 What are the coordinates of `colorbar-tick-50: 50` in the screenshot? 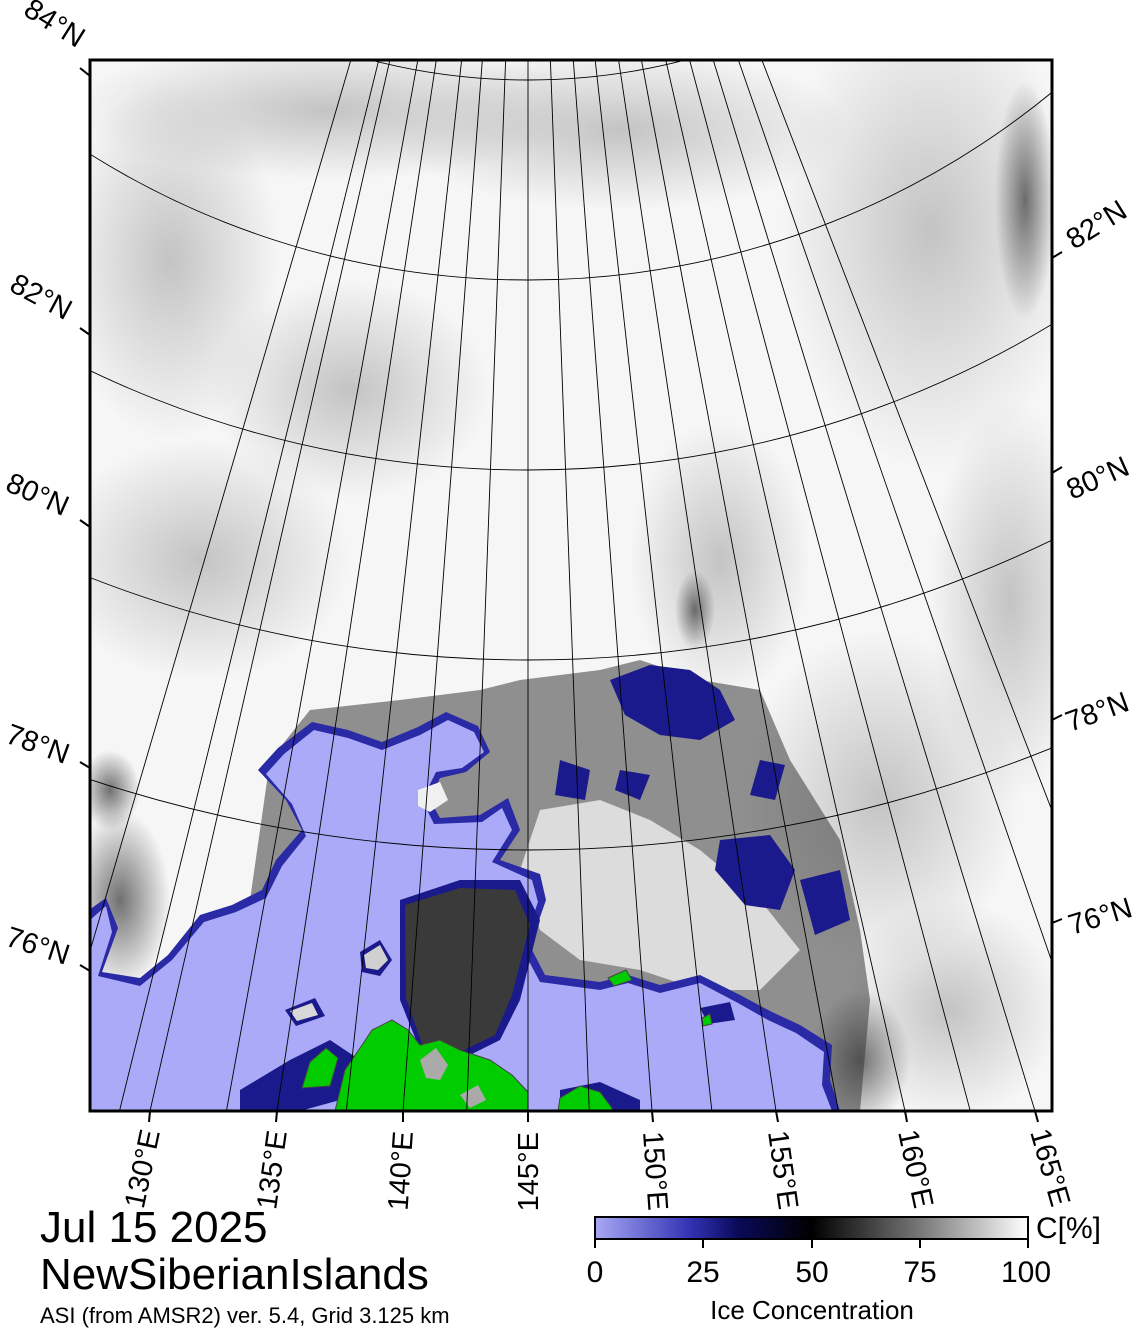 It's located at (812, 1272).